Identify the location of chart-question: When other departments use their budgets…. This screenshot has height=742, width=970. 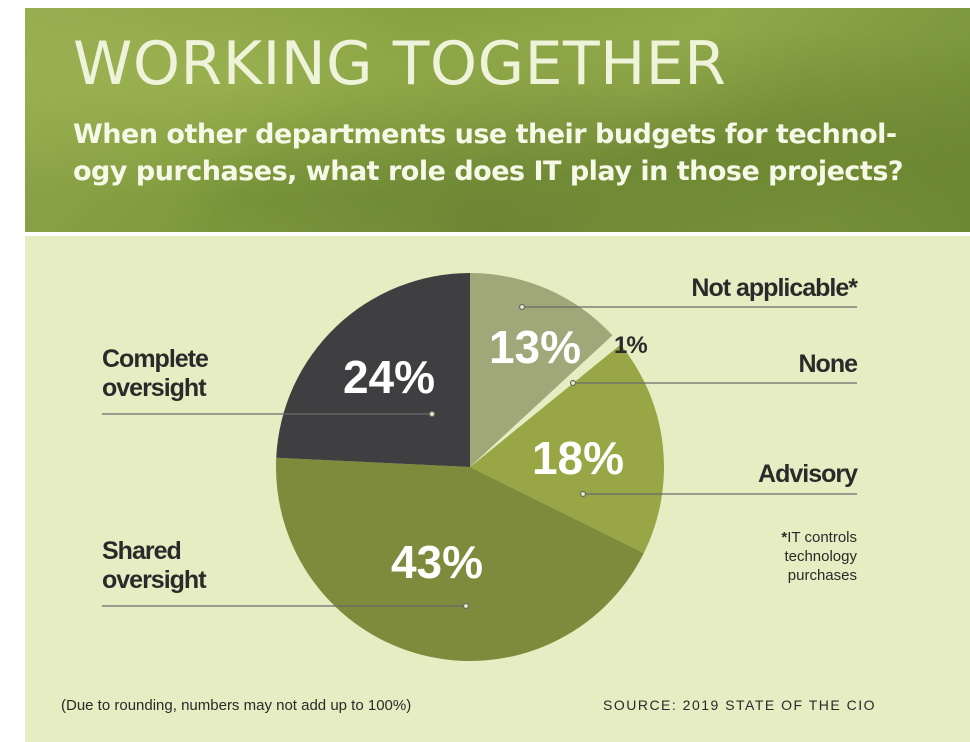
(488, 153).